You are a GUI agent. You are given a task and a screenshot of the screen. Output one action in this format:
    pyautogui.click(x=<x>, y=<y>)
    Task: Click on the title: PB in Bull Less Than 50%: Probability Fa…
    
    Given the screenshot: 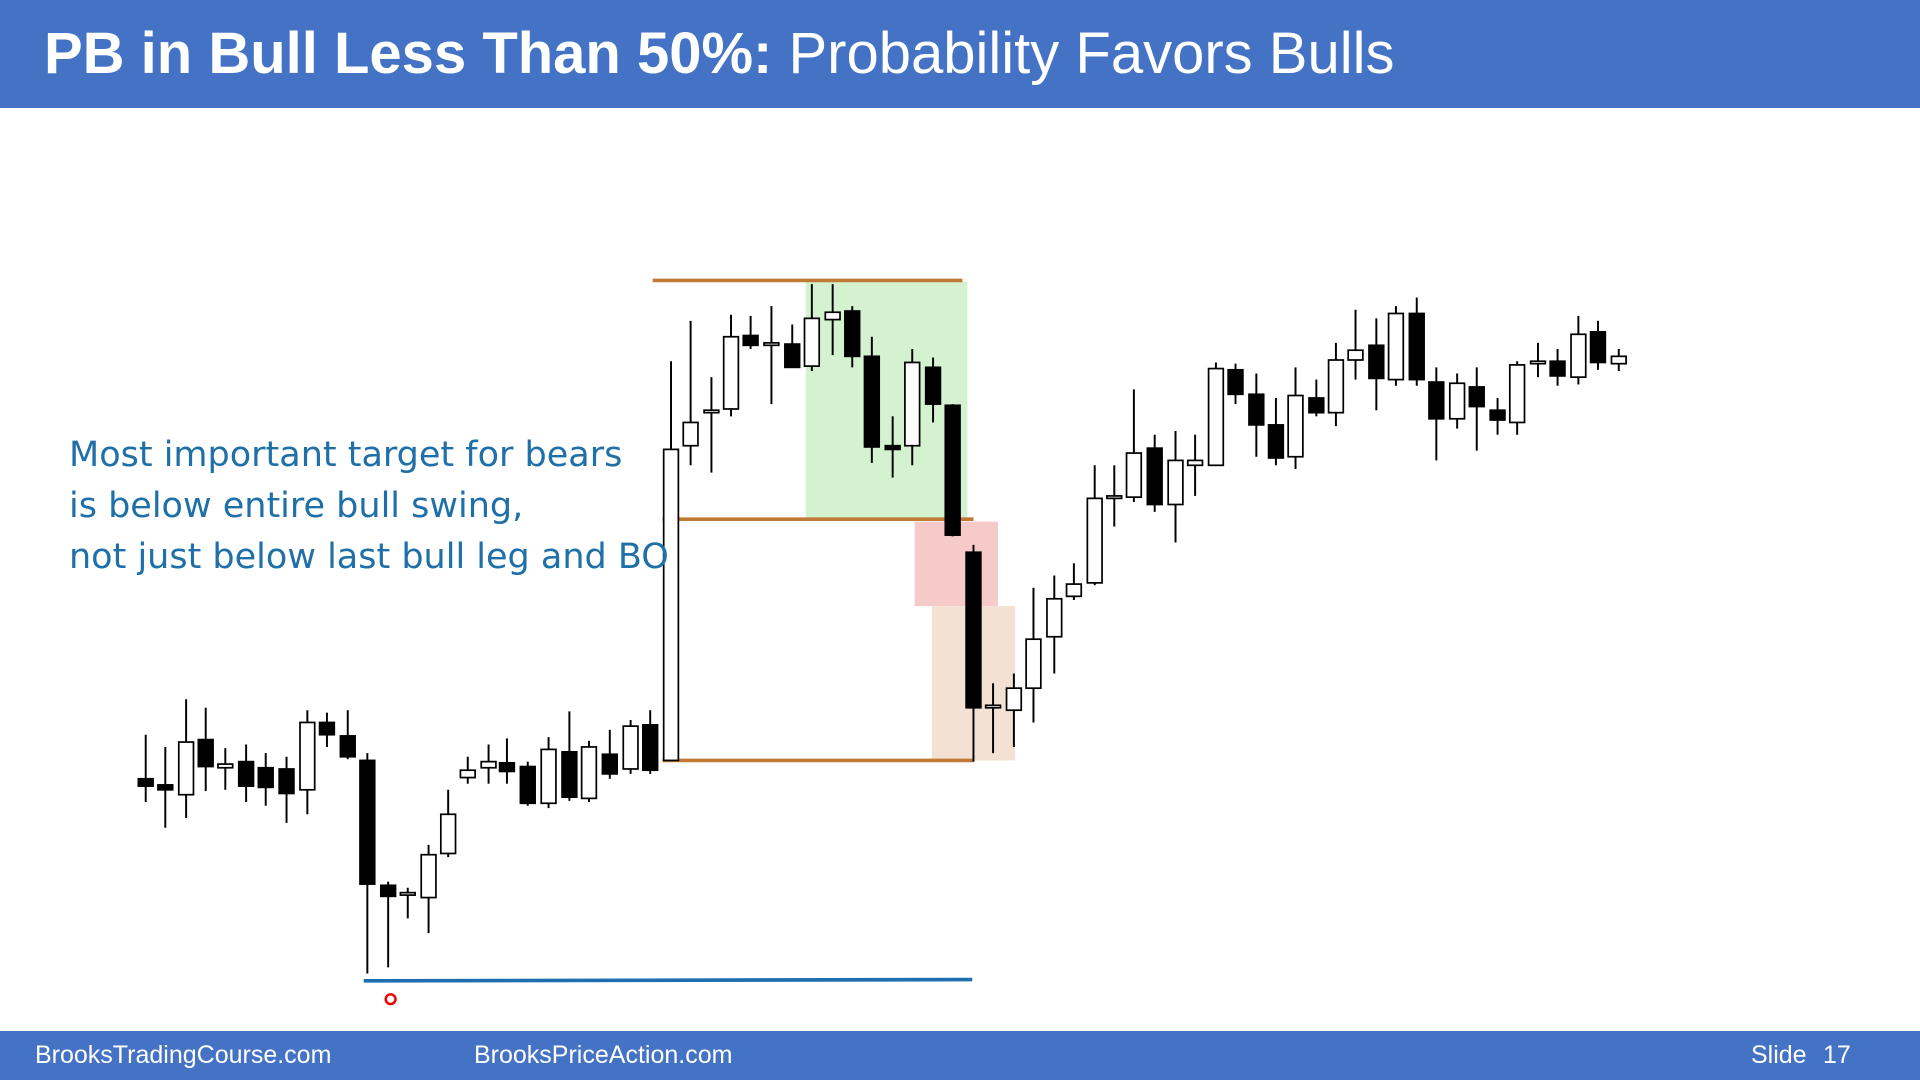 What is the action you would take?
    pyautogui.click(x=719, y=54)
    